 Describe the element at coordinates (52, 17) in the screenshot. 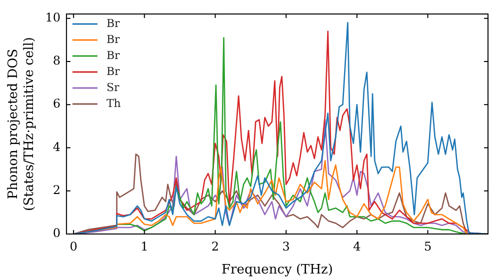

I see `y-tick-label: 10` at that location.